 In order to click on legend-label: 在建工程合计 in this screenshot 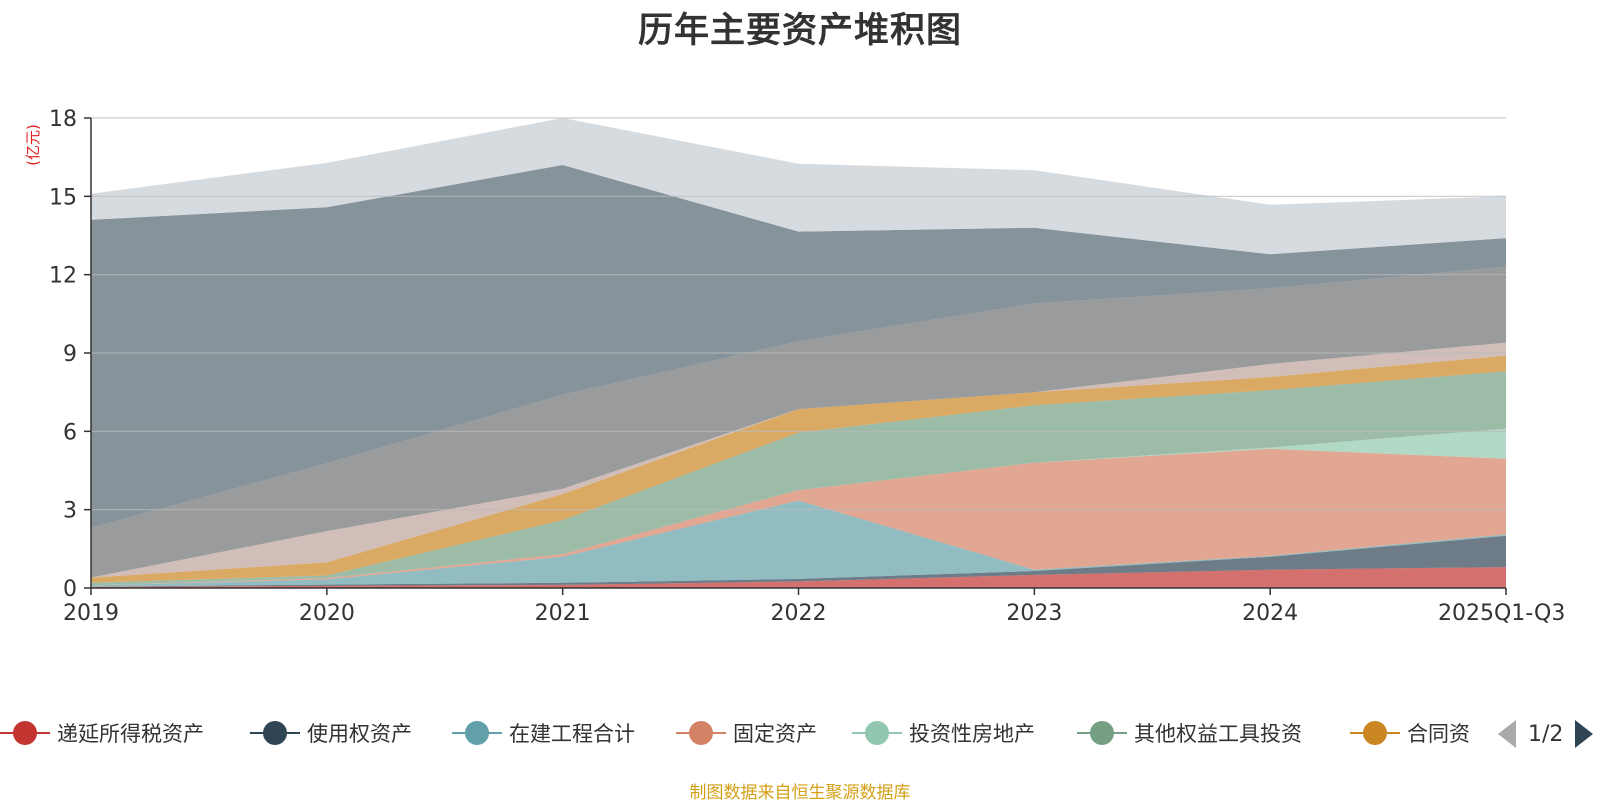, I will do `click(572, 734)`.